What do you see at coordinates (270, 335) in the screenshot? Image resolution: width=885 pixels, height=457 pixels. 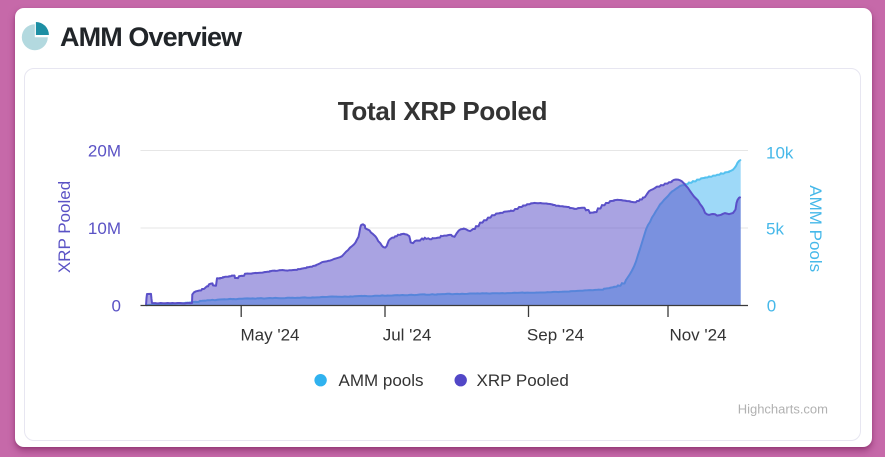 I see `svg-text: May '24` at bounding box center [270, 335].